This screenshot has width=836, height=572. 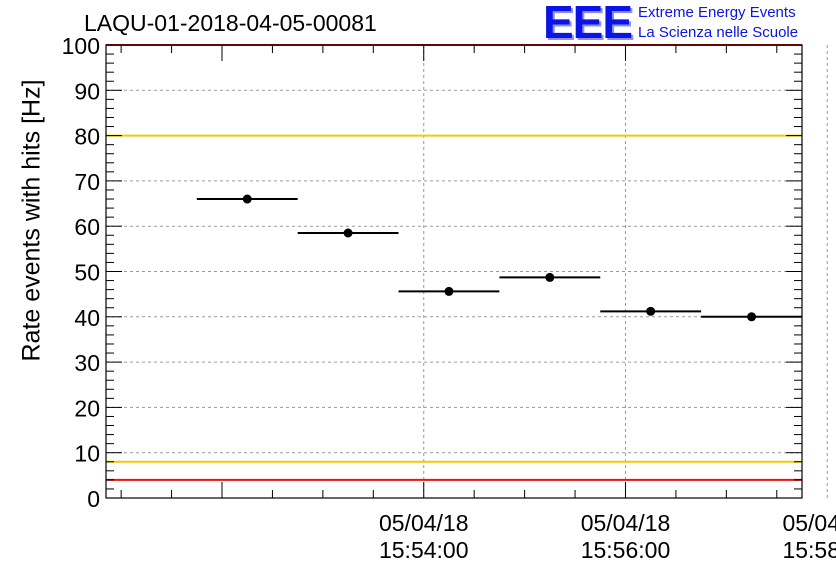 I want to click on y-axis-label: Rate events with hits [Hz], so click(x=31, y=220).